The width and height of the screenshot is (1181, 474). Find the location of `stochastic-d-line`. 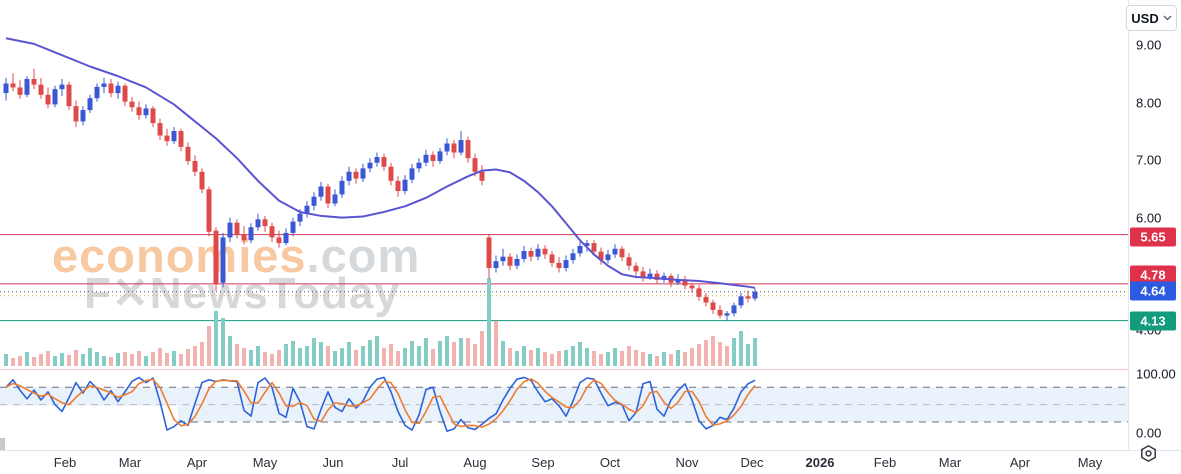

stochastic-d-line is located at coordinates (380, 403).